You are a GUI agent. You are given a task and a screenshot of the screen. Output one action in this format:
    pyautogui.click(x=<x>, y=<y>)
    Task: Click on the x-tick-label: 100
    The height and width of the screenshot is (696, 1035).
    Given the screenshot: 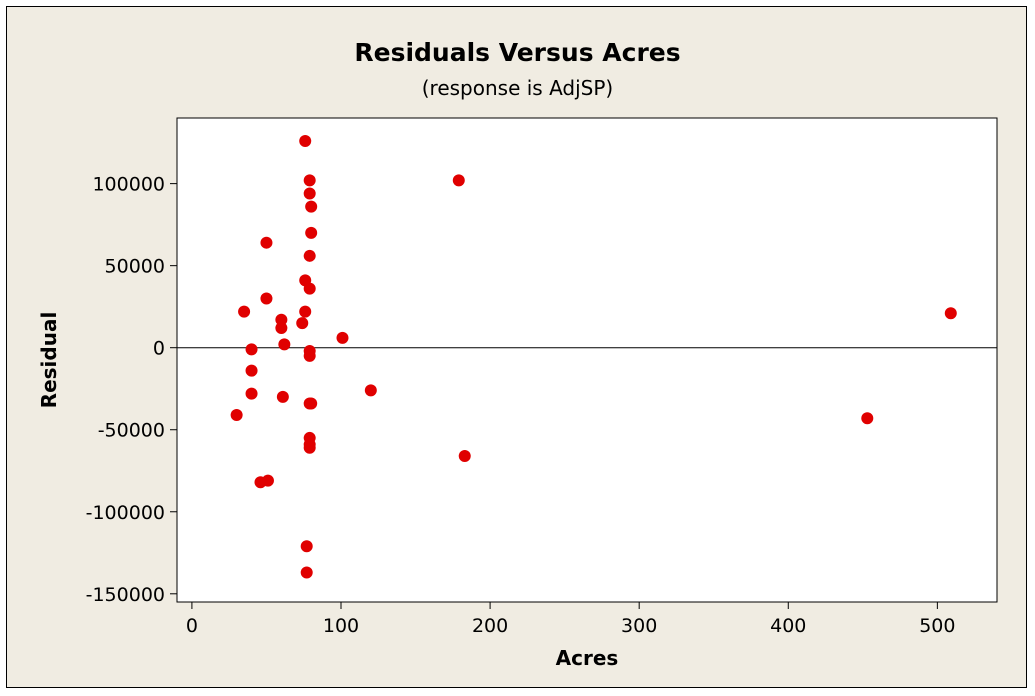 What is the action you would take?
    pyautogui.click(x=341, y=626)
    